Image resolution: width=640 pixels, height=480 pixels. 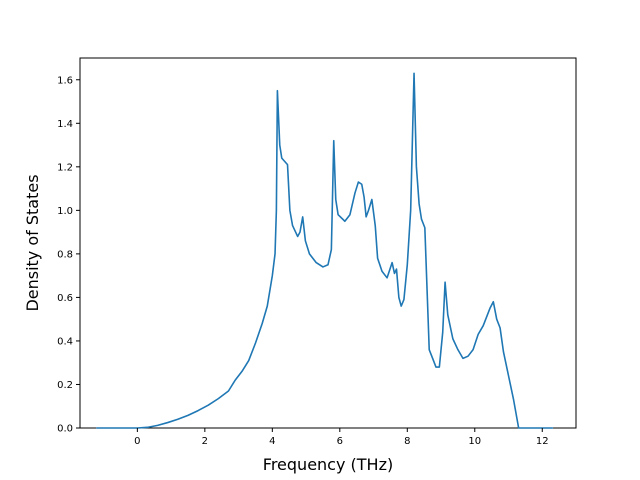 What do you see at coordinates (65, 429) in the screenshot?
I see `y-tick-label: 0.0` at bounding box center [65, 429].